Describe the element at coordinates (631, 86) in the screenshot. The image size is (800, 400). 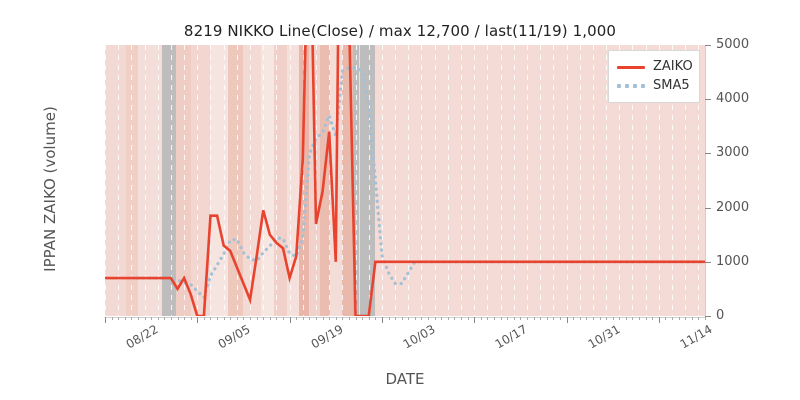
I see `legend-swatch-sma5` at that location.